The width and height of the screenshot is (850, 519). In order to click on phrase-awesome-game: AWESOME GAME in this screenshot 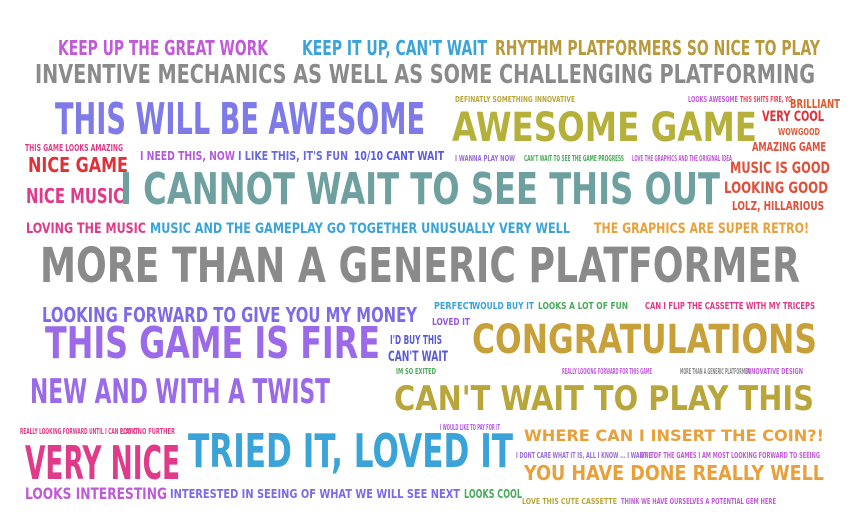, I will do `click(605, 128)`.